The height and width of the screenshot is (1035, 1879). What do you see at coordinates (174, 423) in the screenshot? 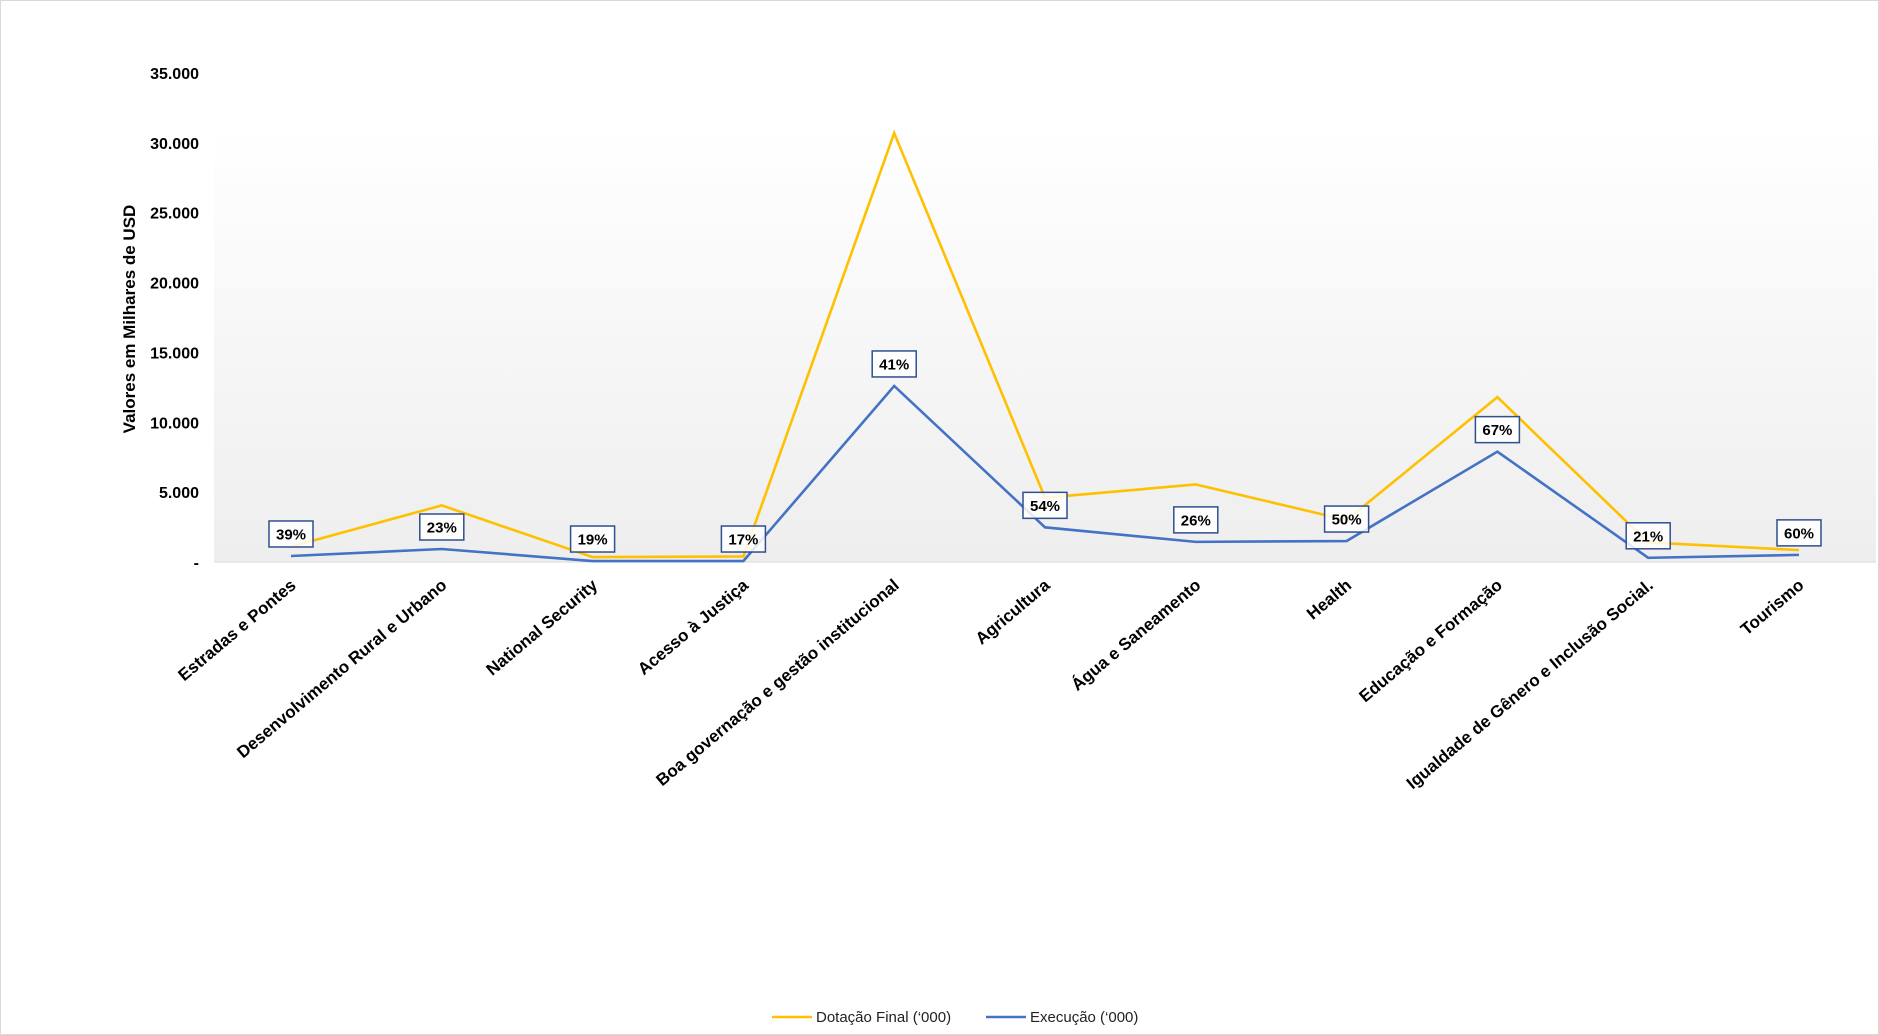
I see `y-tick-label: 10.000` at bounding box center [174, 423].